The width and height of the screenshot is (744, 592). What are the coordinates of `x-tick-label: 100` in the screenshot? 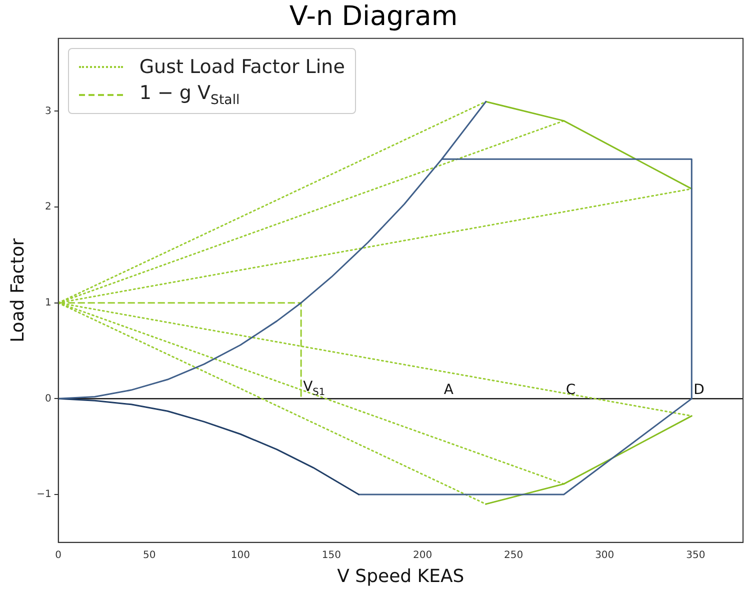 It's located at (240, 555).